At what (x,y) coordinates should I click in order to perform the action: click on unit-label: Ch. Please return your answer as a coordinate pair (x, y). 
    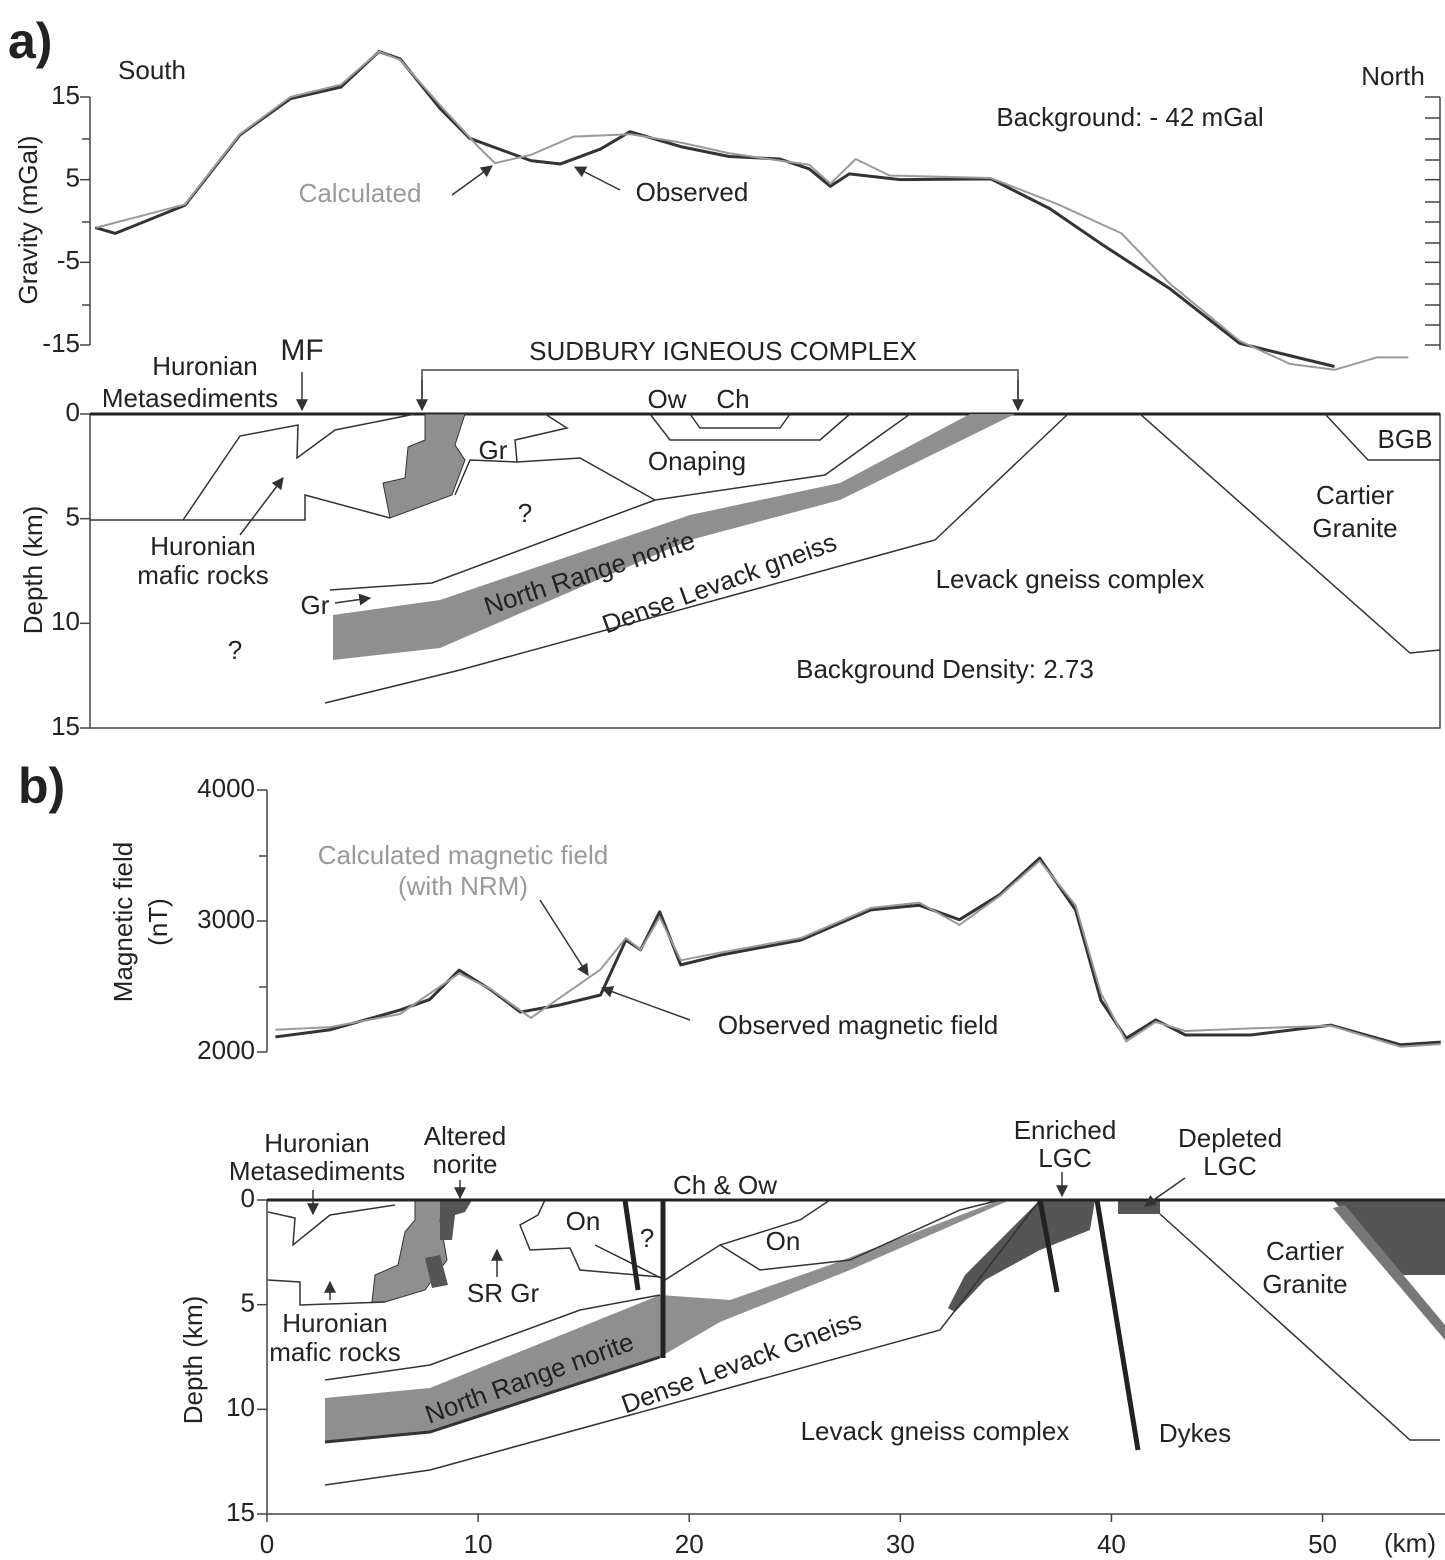
    Looking at the image, I should click on (732, 399).